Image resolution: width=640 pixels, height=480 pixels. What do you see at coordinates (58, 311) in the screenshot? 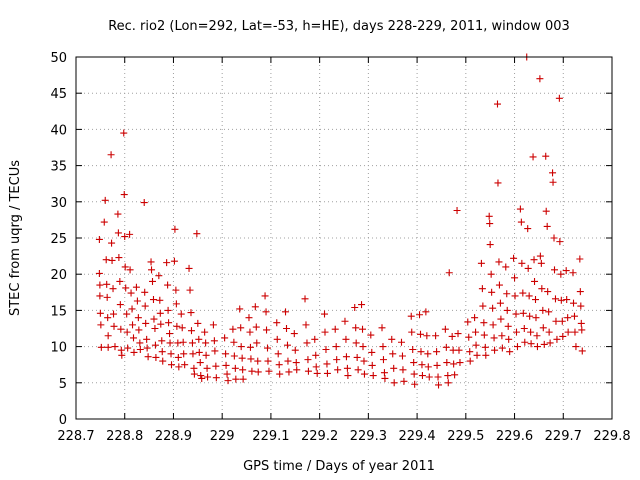
I see `y-tick-label: 15` at bounding box center [58, 311].